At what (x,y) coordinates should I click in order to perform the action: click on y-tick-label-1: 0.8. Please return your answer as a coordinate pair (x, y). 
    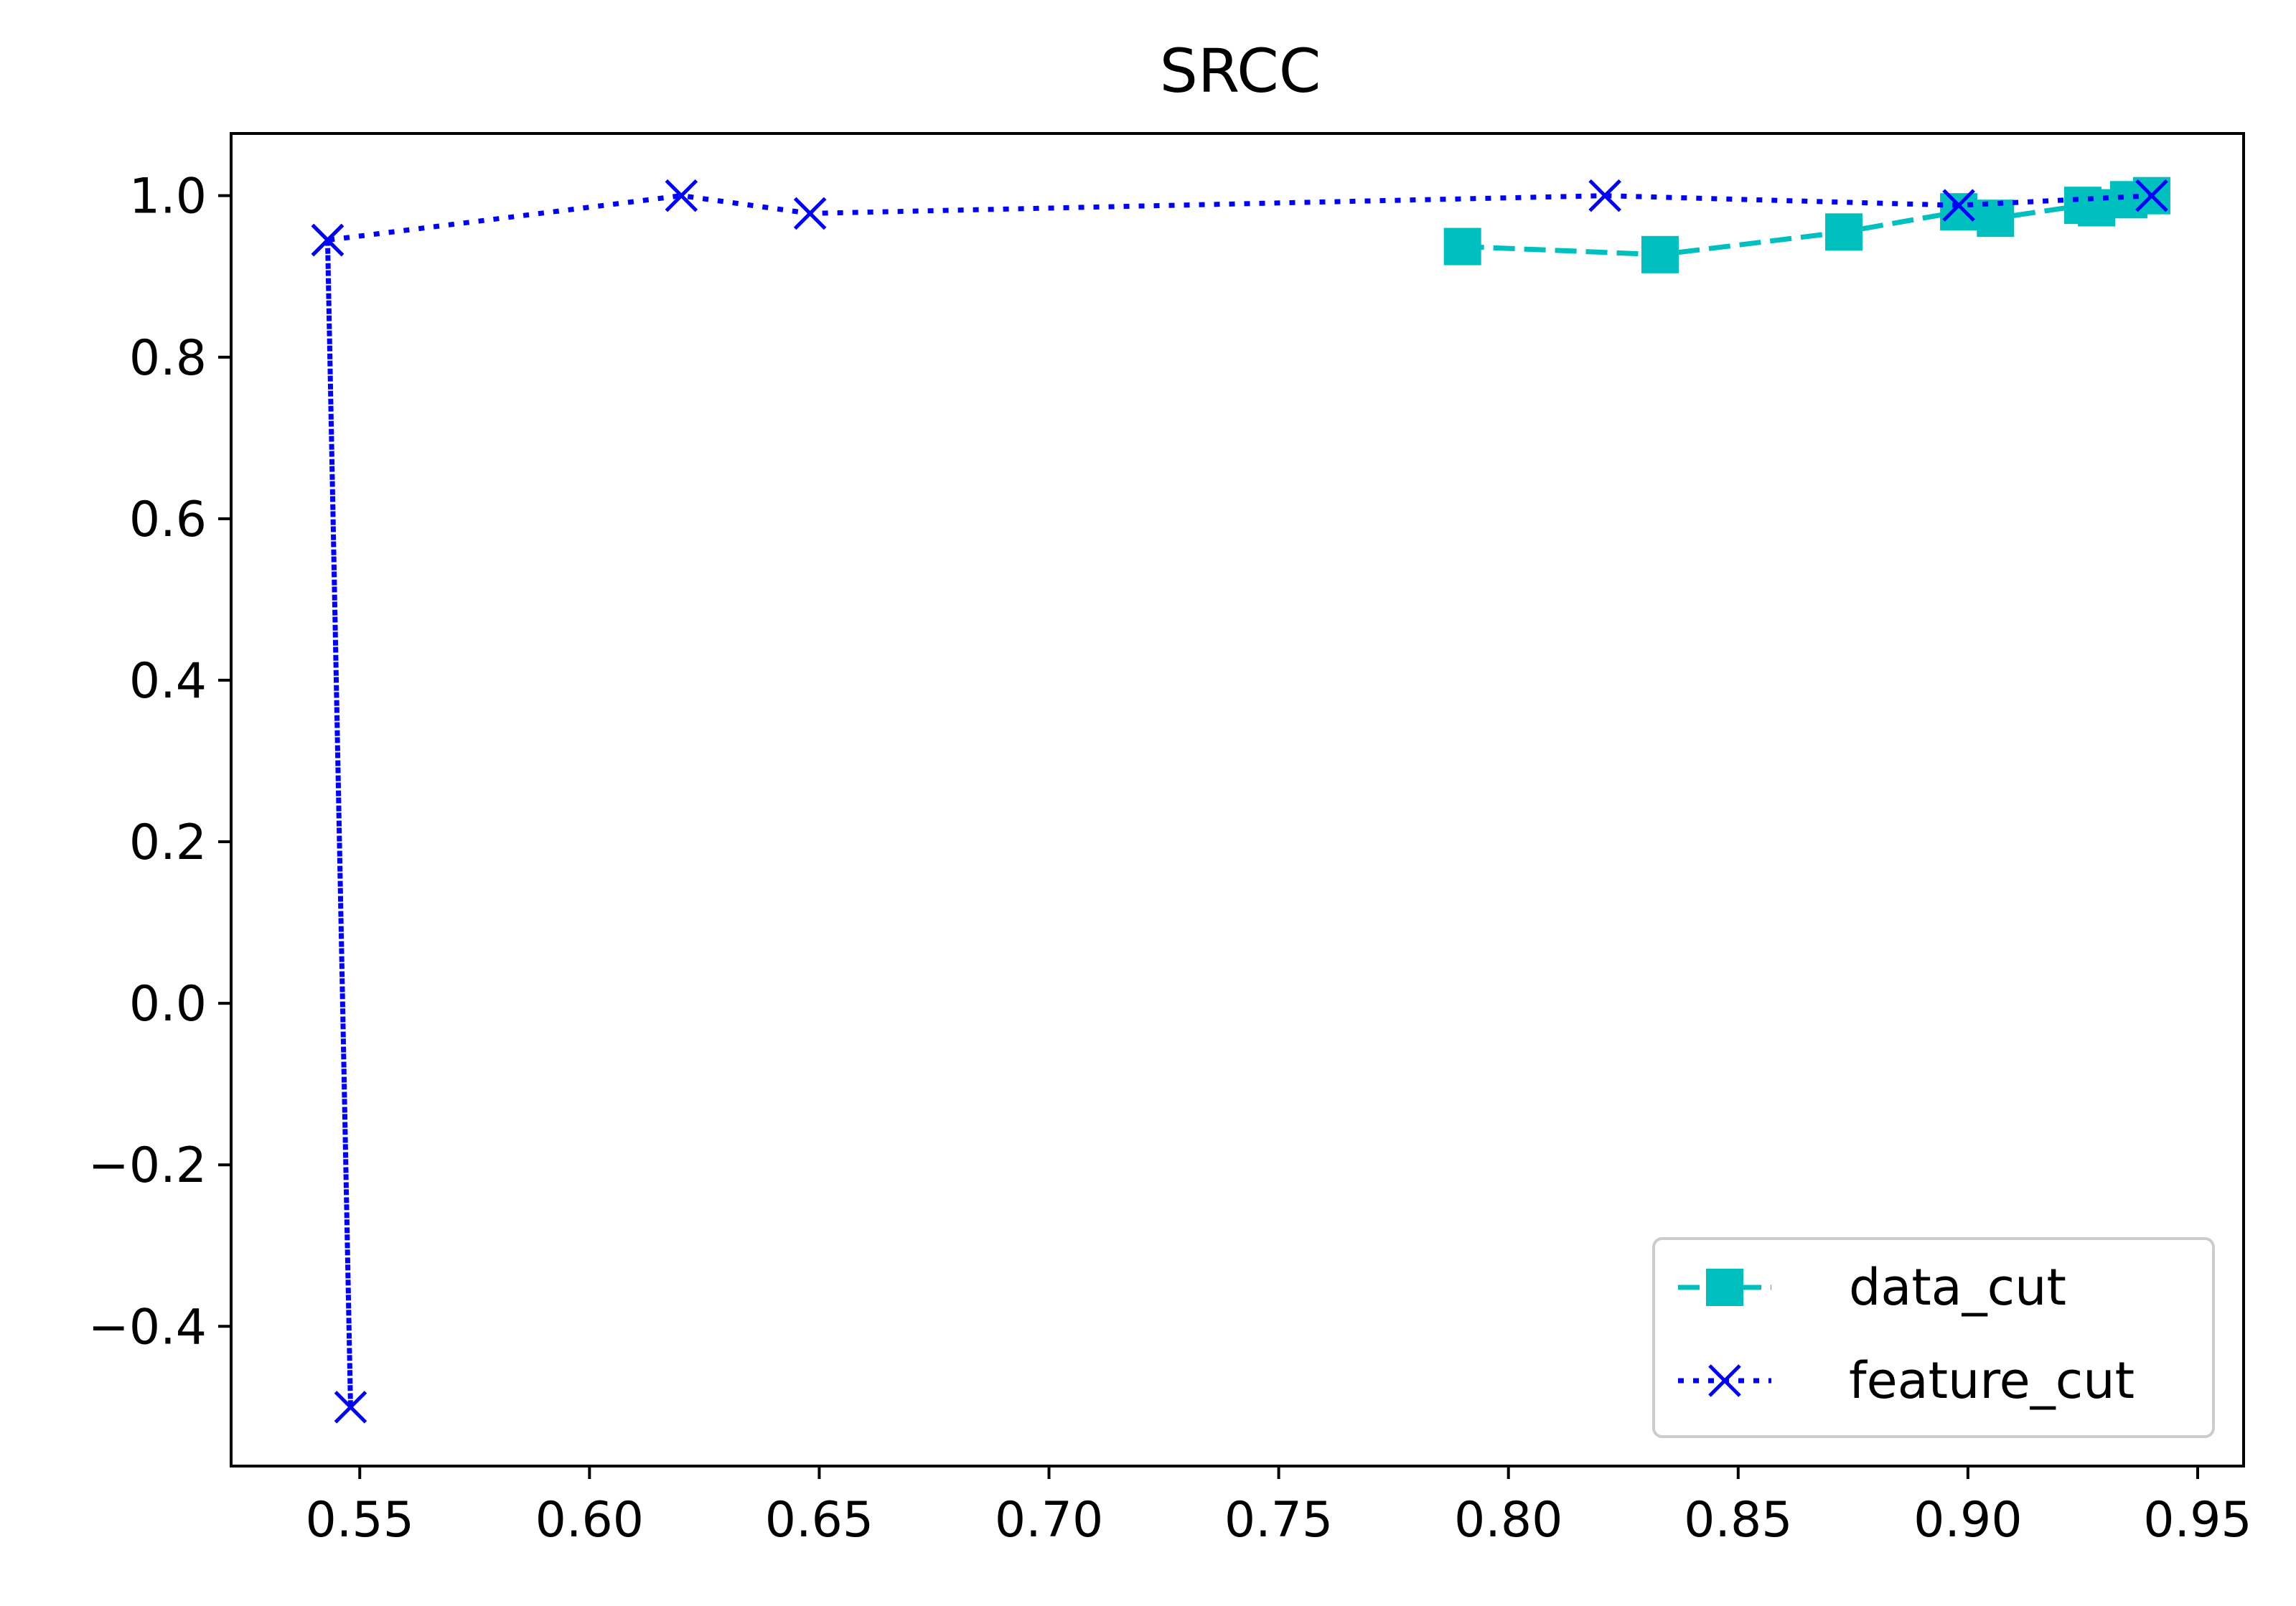
    Looking at the image, I should click on (168, 358).